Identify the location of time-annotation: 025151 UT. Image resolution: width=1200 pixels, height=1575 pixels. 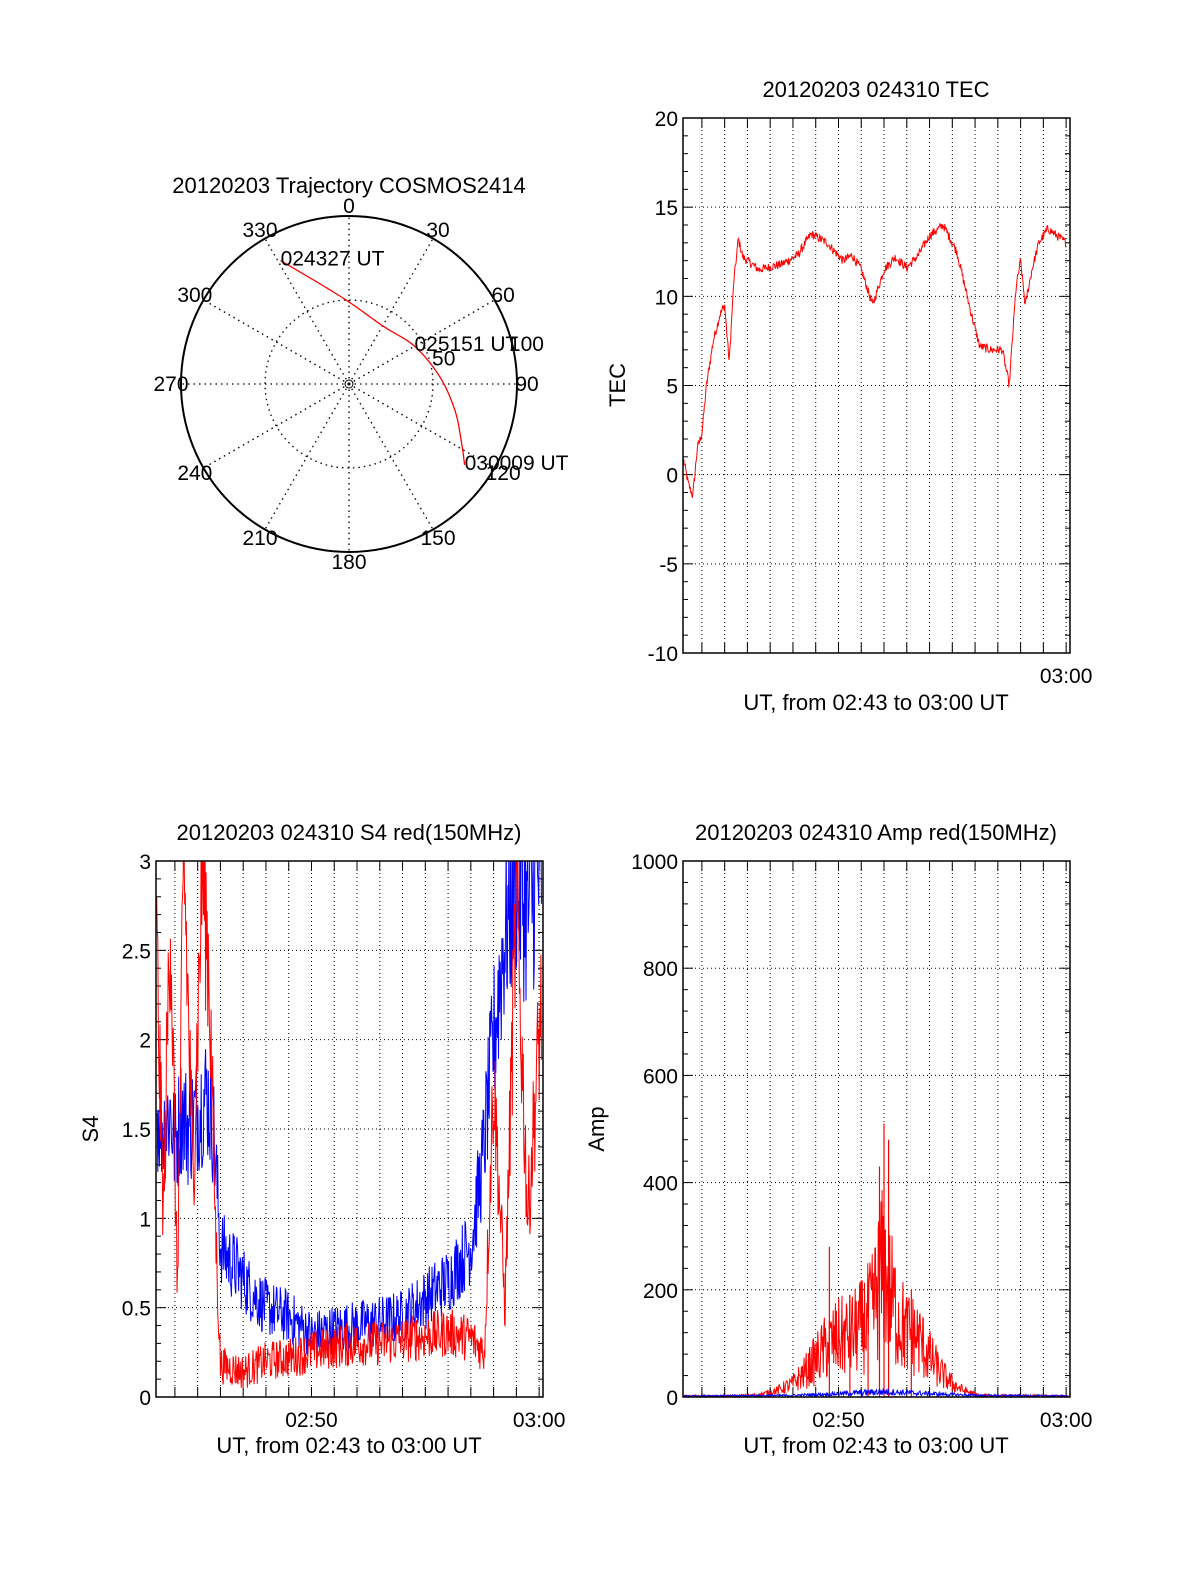
(466, 344).